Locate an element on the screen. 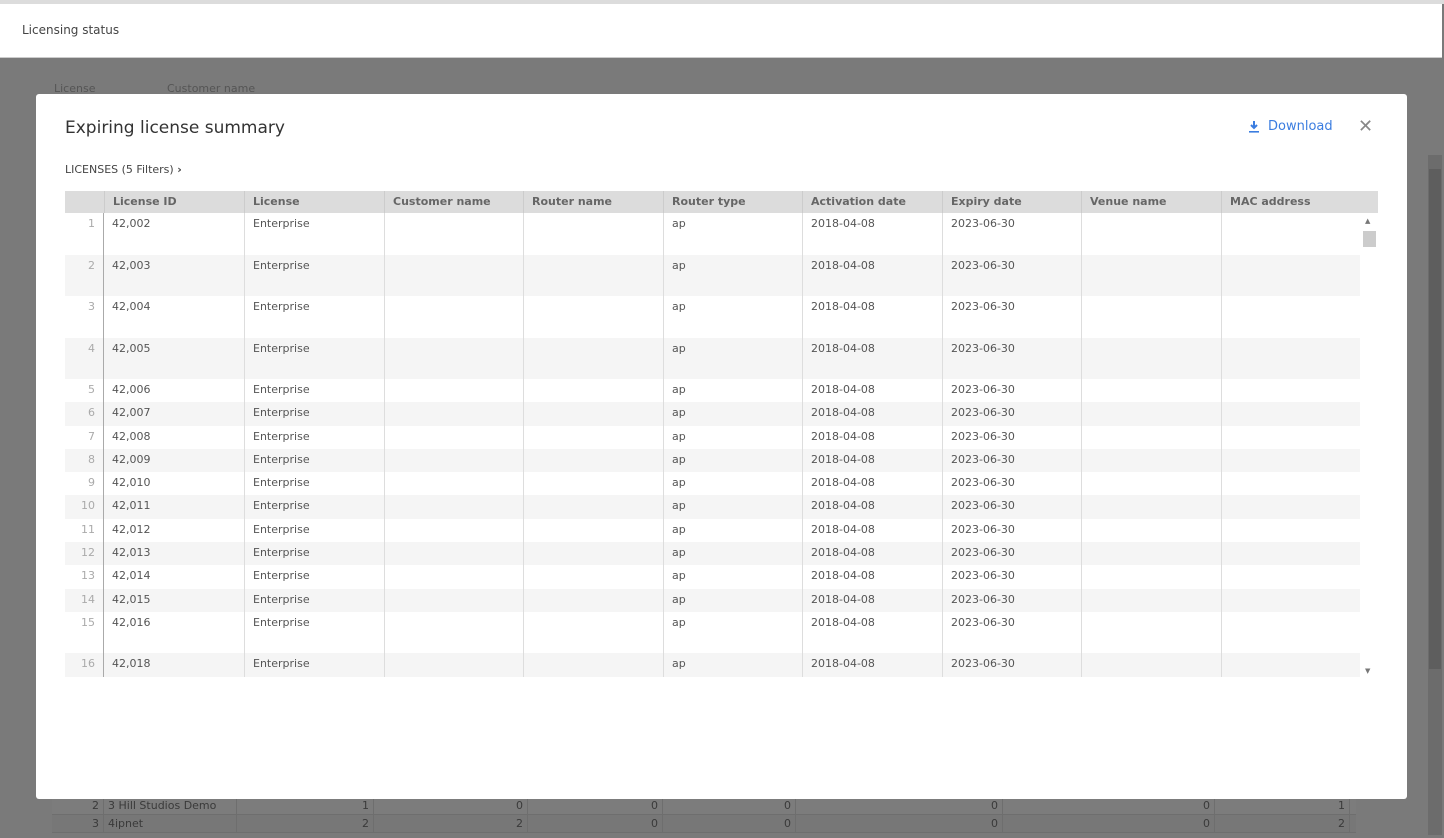 This screenshot has width=1444, height=838. table-row: 14 42,015 Enterprise ap 2018-04-08 2023-06-30 is located at coordinates (721, 600).